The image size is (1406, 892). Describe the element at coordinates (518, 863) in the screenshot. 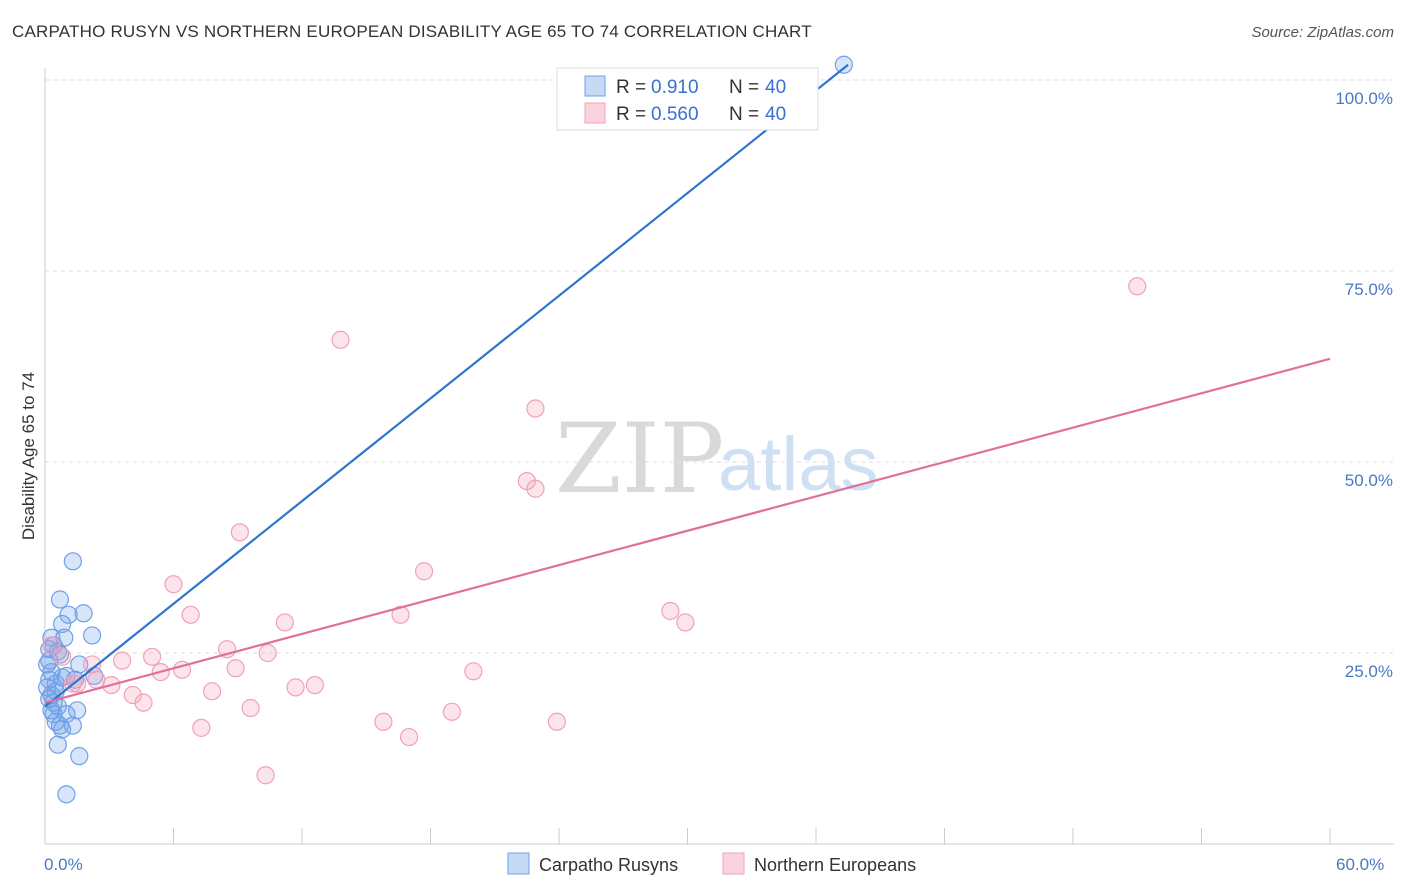

I see `series-legend-swatch-blue` at that location.